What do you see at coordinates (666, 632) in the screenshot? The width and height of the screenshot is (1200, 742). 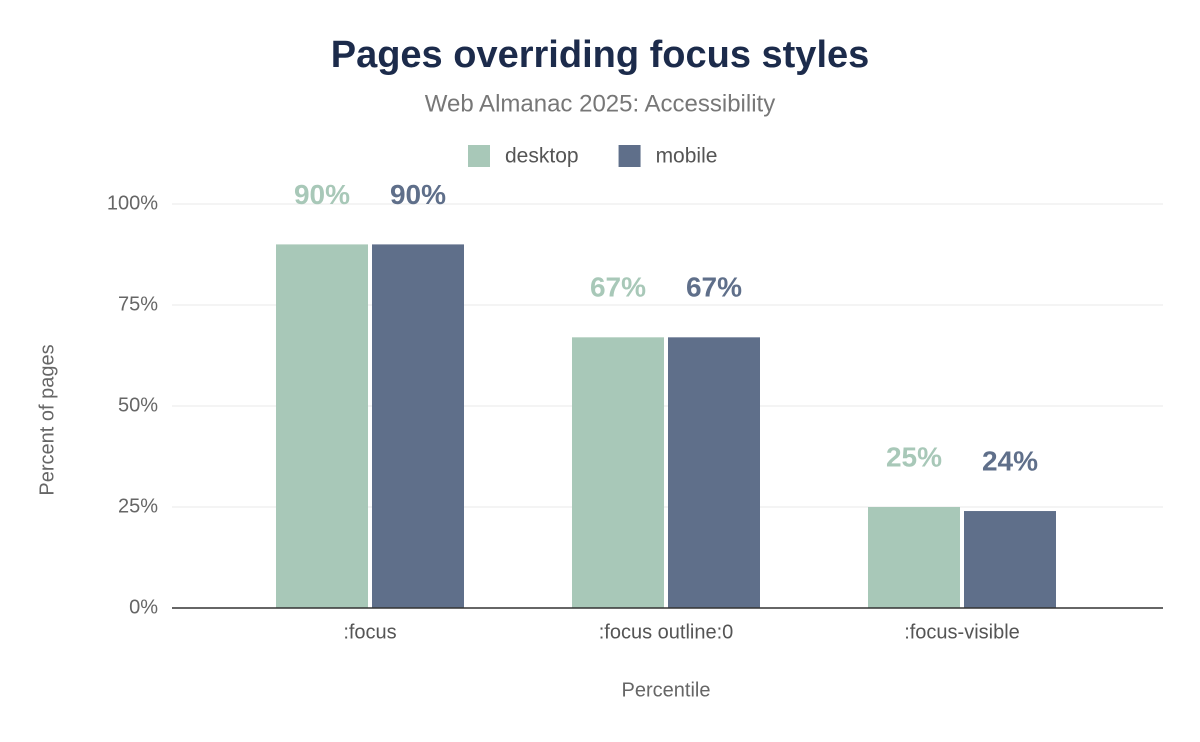 I see `x-tick-label: :focus outline:0` at bounding box center [666, 632].